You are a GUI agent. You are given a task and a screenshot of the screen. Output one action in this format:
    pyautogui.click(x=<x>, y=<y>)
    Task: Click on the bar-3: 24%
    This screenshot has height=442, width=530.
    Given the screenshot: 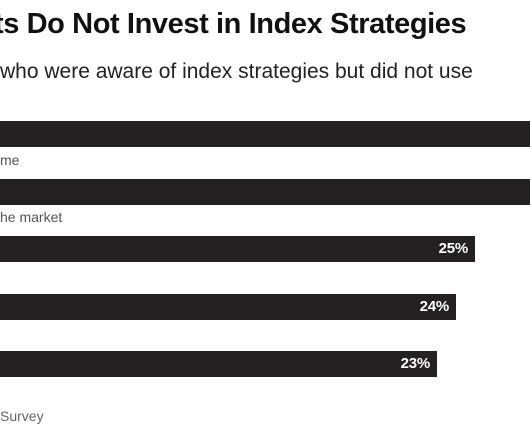 What is the action you would take?
    pyautogui.click(x=228, y=307)
    